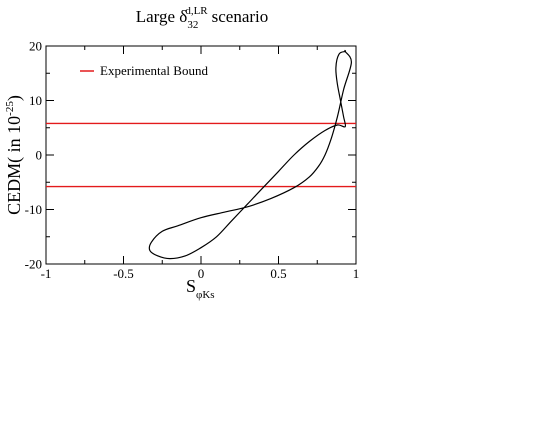  What do you see at coordinates (356, 273) in the screenshot?
I see `x-tick-label: 1` at bounding box center [356, 273].